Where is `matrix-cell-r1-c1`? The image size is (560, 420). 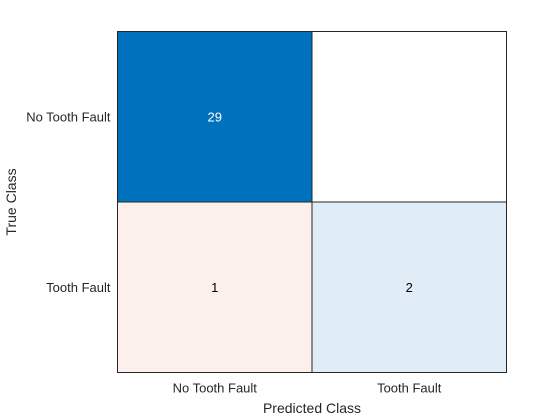
matrix-cell-r1-c1 is located at coordinates (409, 287).